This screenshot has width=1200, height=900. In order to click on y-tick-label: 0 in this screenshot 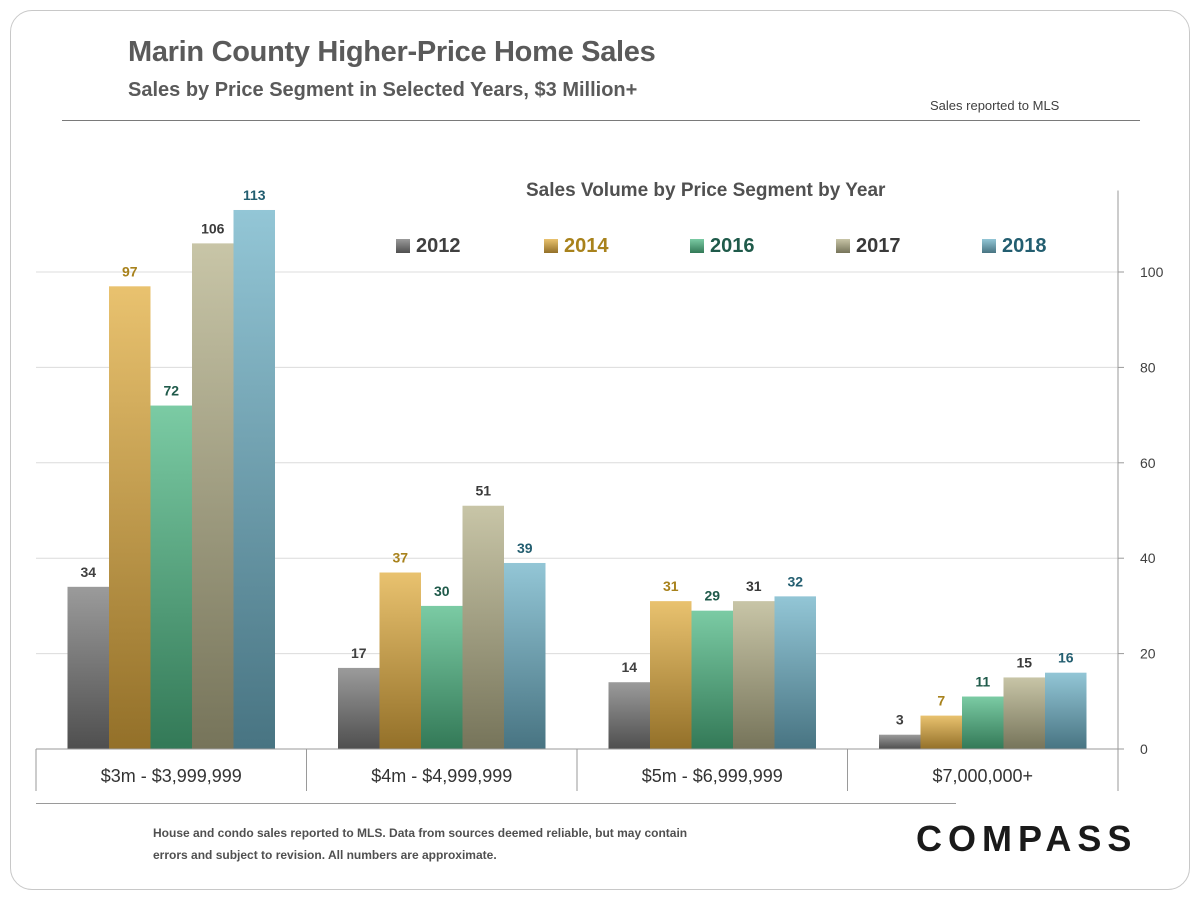, I will do `click(1144, 749)`.